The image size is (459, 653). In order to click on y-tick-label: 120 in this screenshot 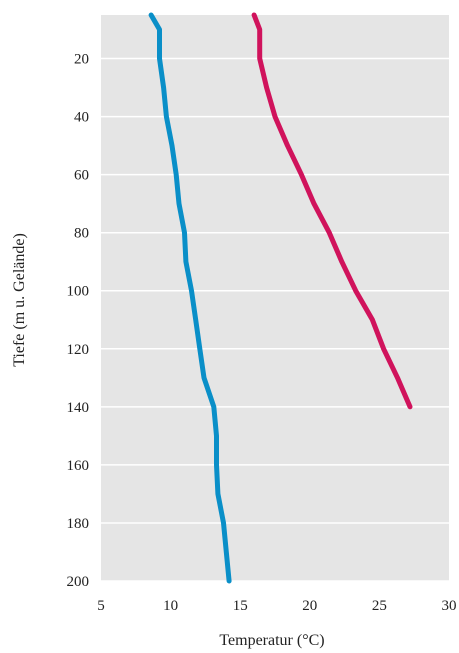, I will do `click(78, 350)`.